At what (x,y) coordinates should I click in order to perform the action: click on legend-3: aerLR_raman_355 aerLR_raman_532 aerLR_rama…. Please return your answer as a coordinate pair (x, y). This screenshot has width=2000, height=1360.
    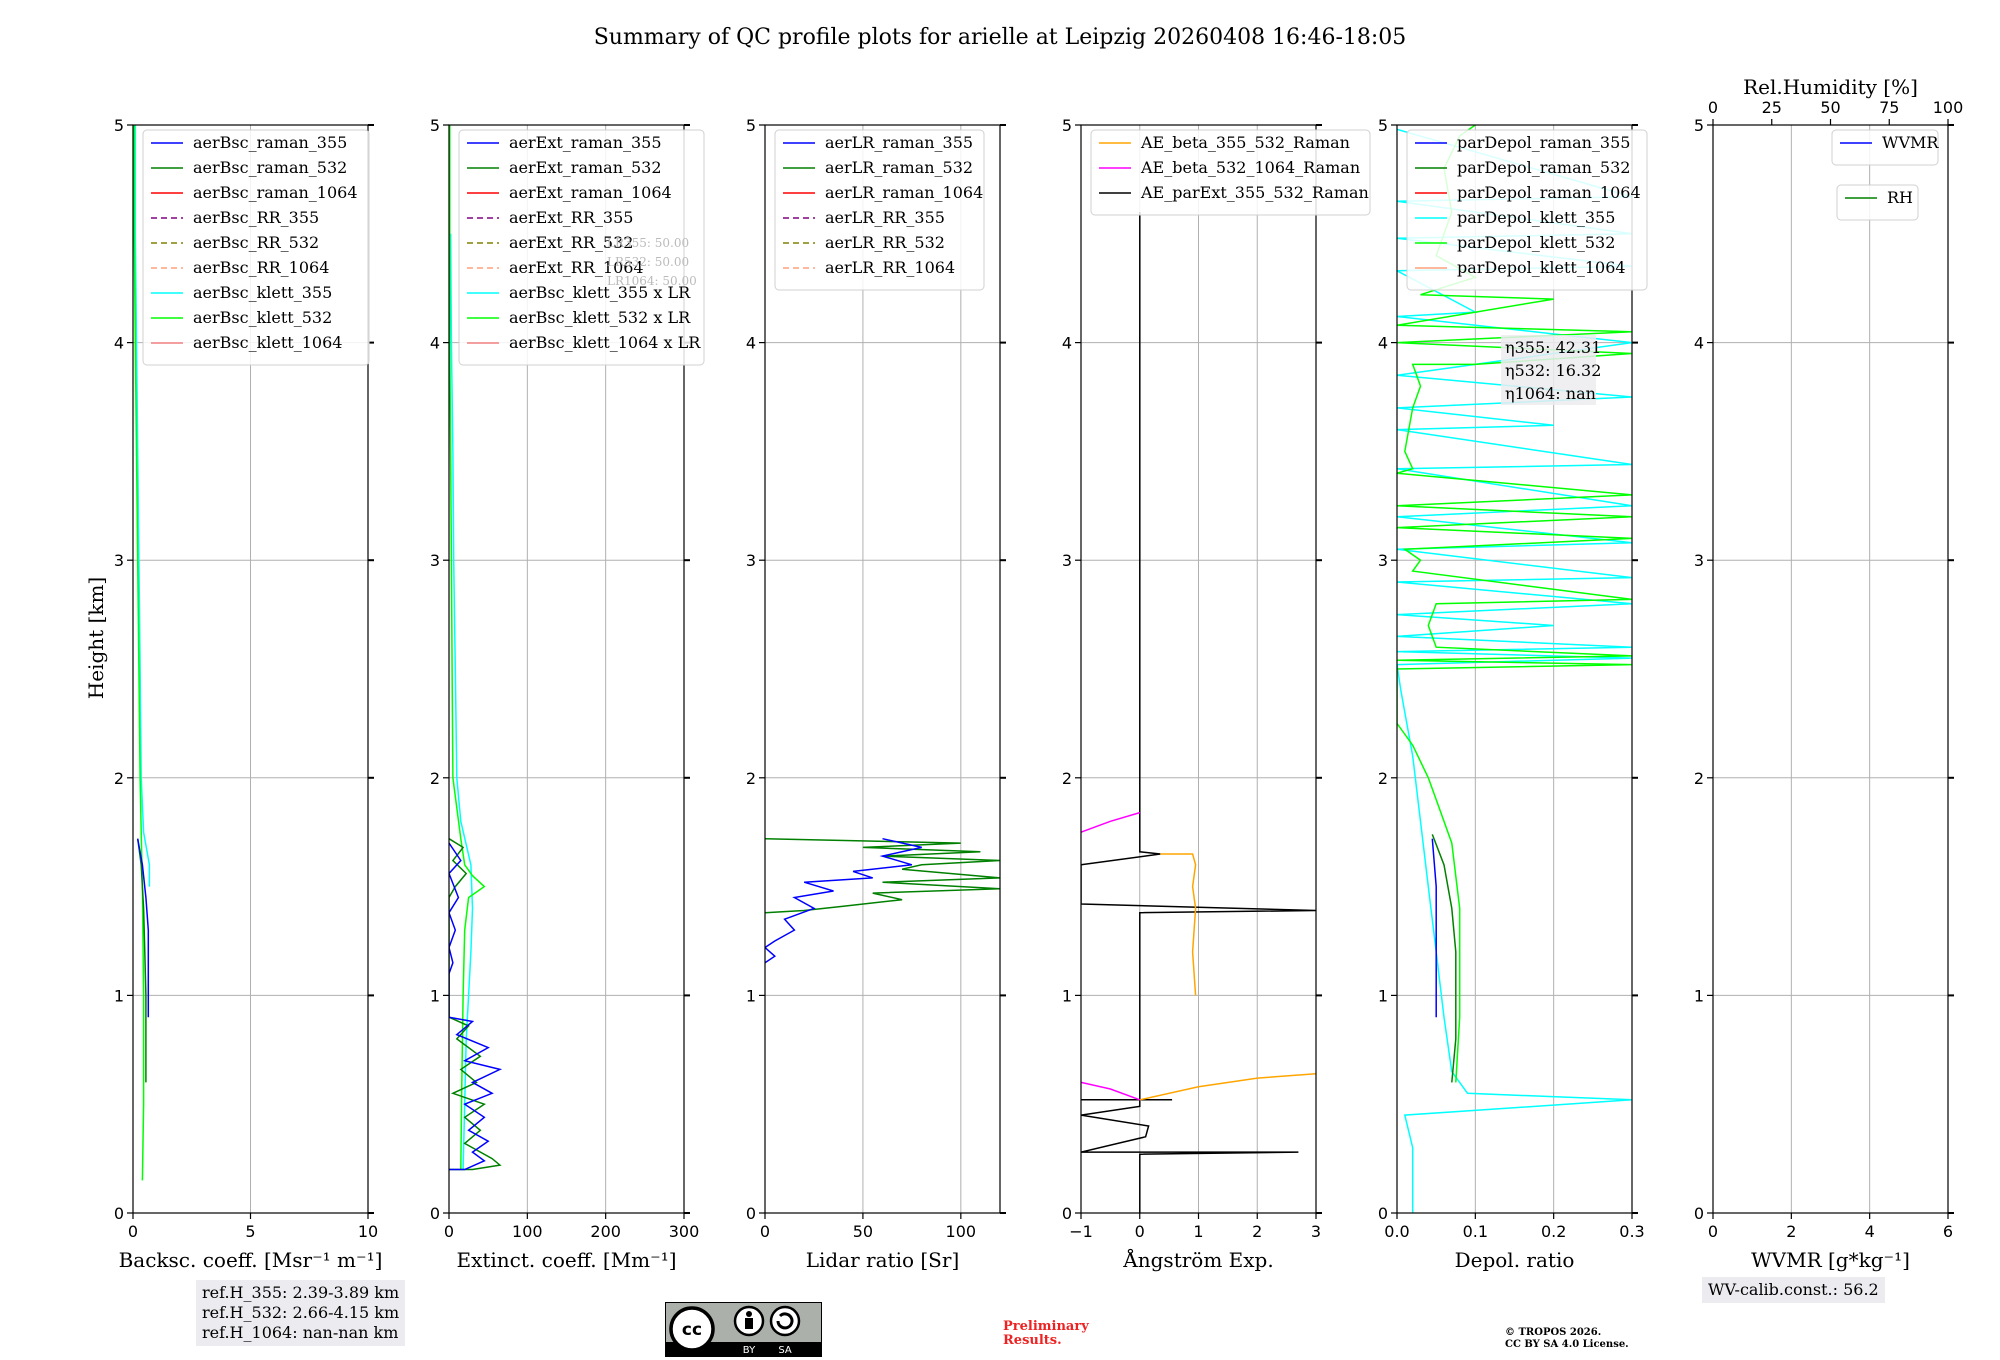
    Looking at the image, I should click on (879, 210).